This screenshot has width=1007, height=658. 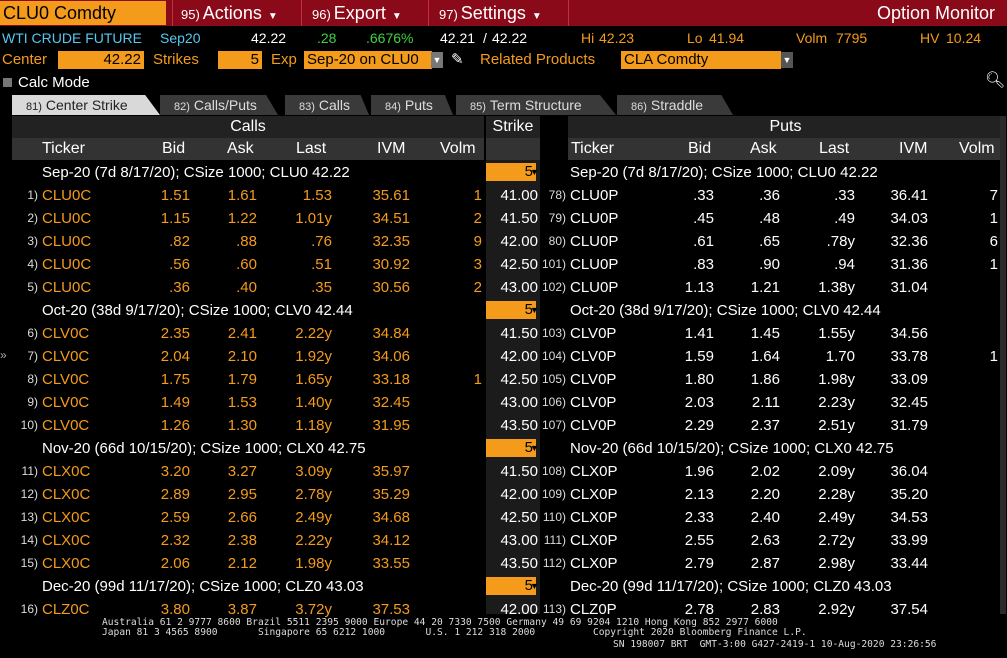 What do you see at coordinates (327, 105) in the screenshot?
I see `tab-calls: 83) Calls` at bounding box center [327, 105].